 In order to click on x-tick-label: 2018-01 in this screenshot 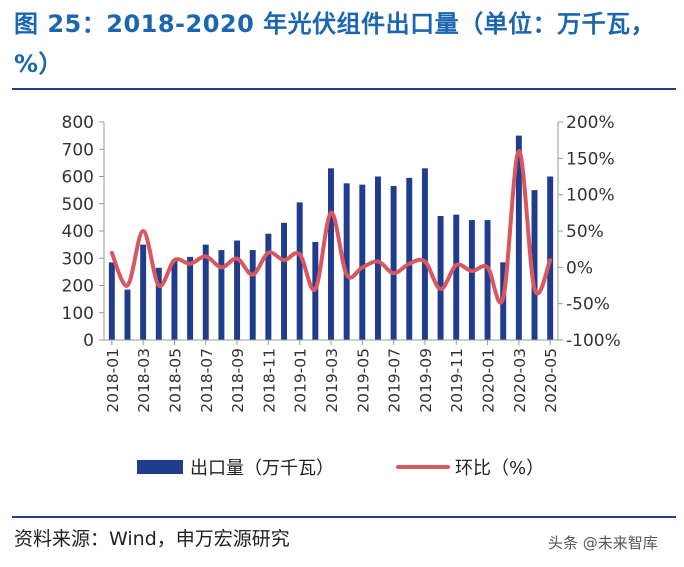, I will do `click(113, 380)`.